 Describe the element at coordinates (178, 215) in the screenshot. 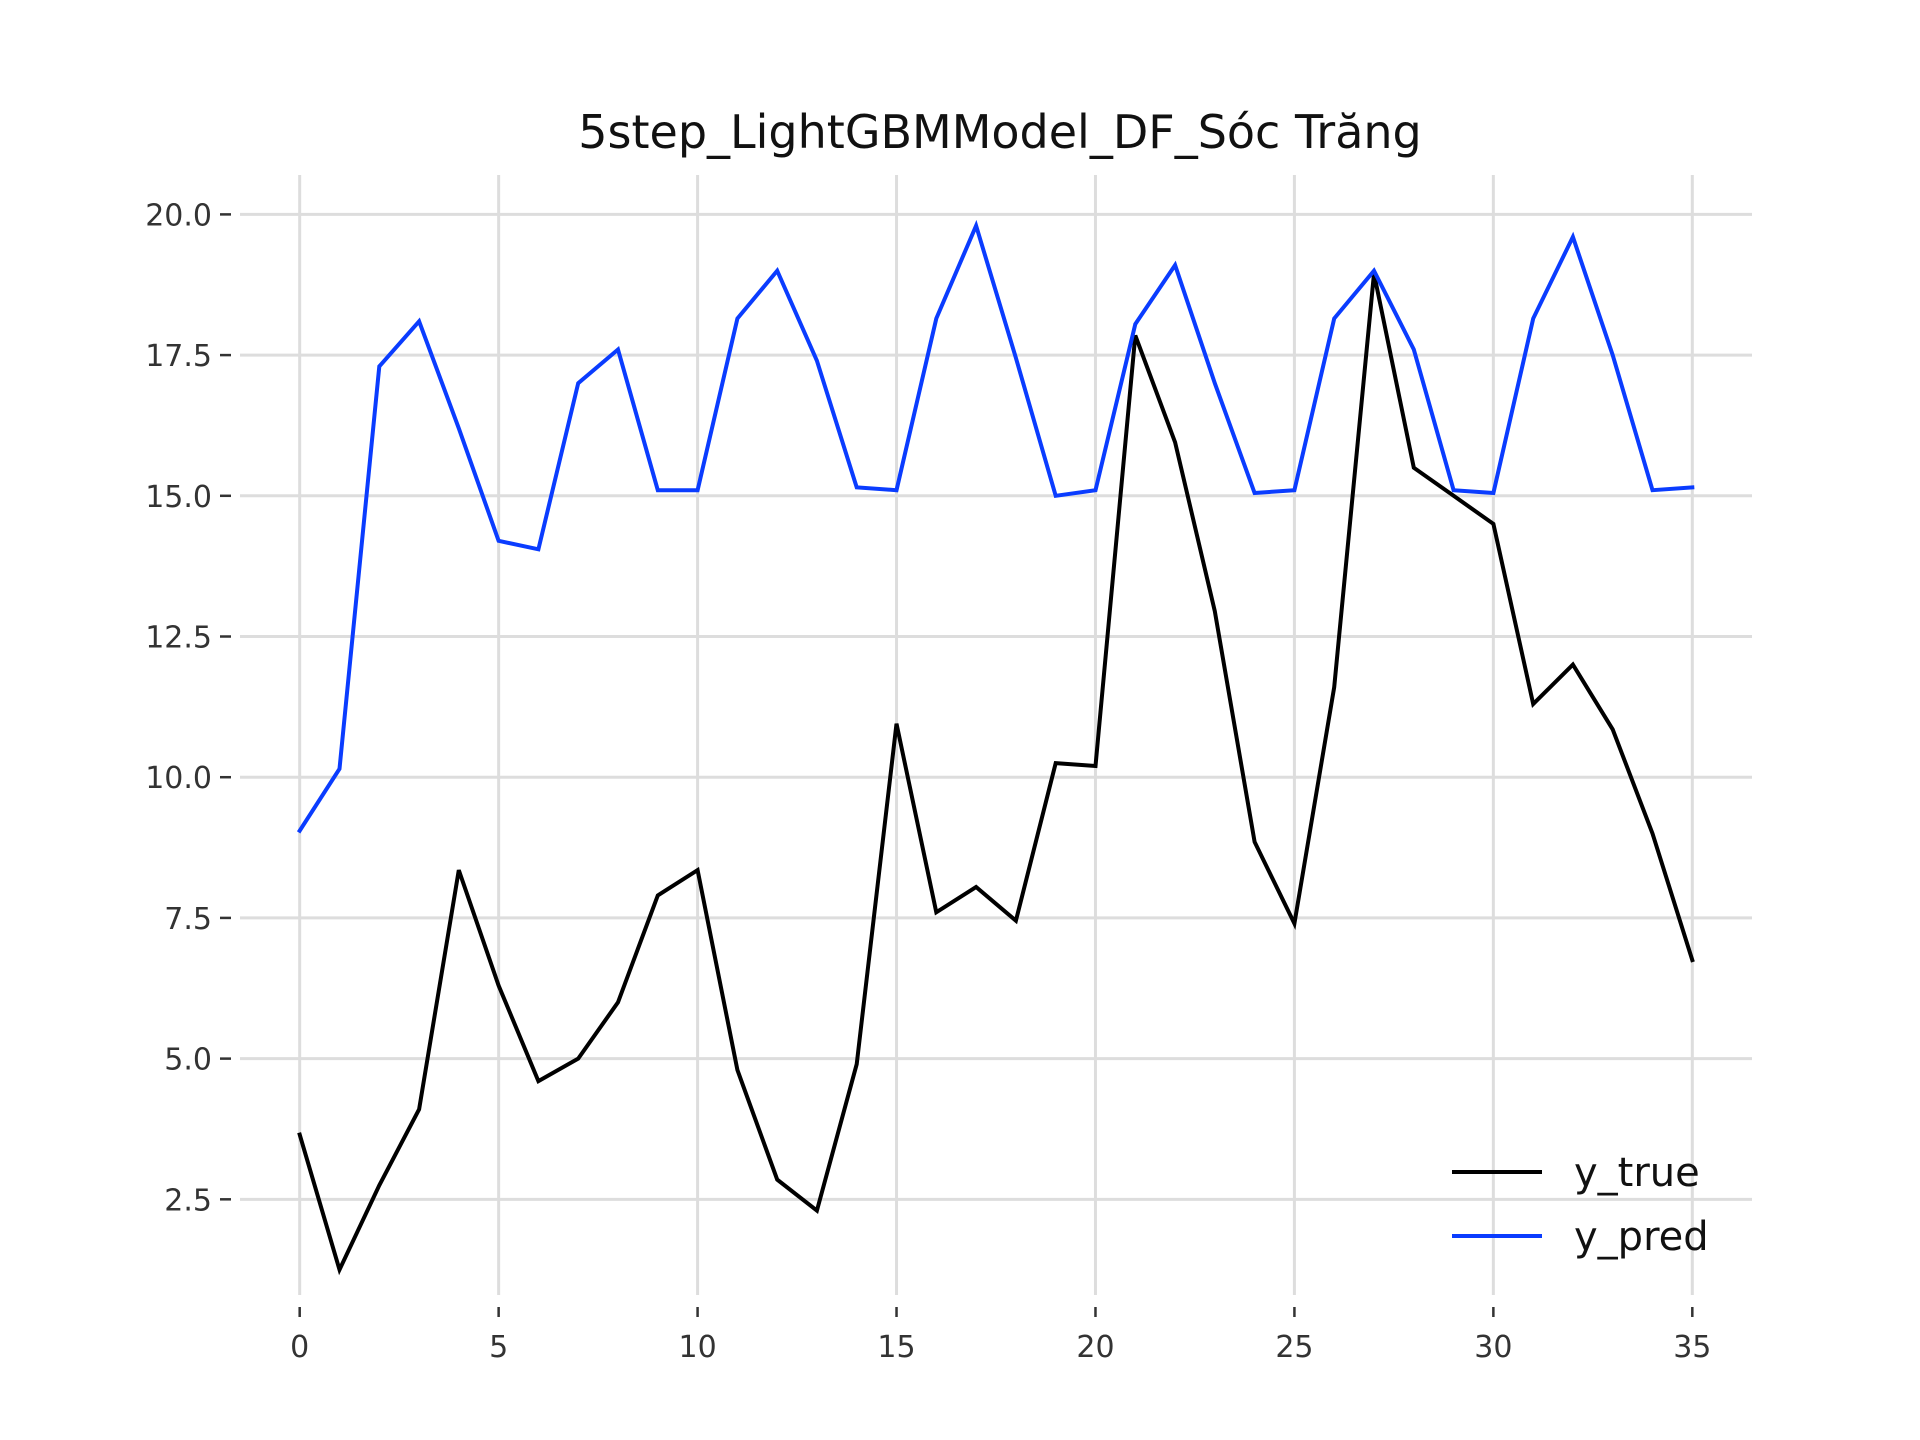

I see `y-tick-label: 20.0` at that location.